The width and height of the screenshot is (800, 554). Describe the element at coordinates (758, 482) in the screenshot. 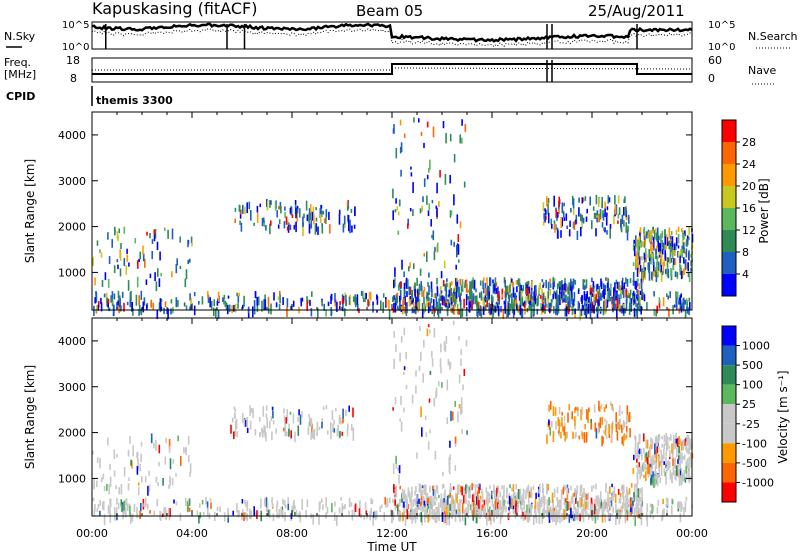

I see `colorbar-tick-label: -1000` at that location.